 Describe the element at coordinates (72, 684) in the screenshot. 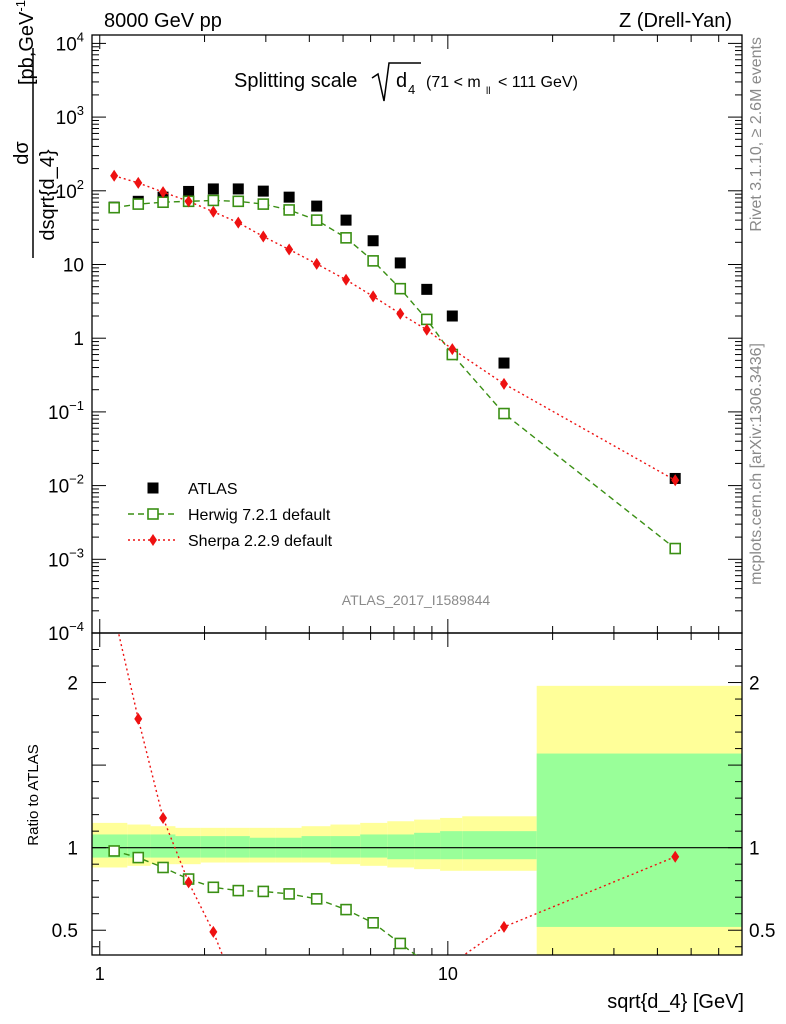

I see `ratio-y-tick-label: 2` at that location.